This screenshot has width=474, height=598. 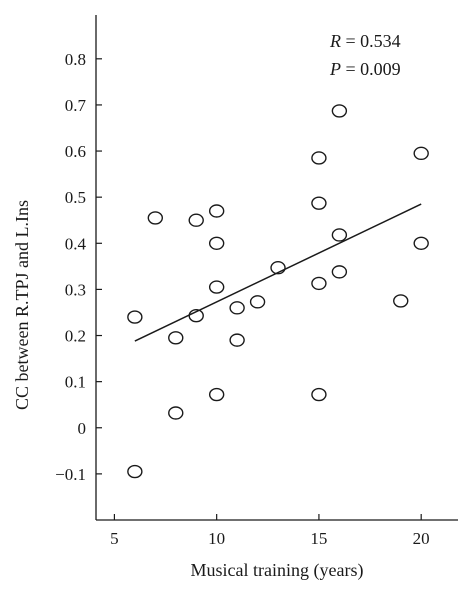 I want to click on p-symbol: P, so click(x=335, y=69).